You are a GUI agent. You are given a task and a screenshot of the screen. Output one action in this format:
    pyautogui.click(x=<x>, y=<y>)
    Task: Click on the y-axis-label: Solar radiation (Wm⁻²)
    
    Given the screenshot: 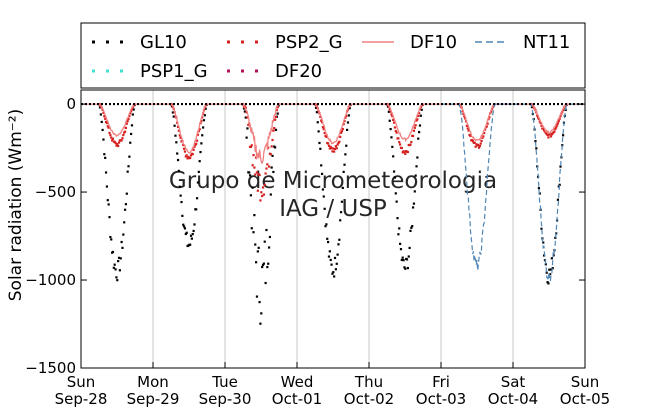 What is the action you would take?
    pyautogui.click(x=16, y=205)
    